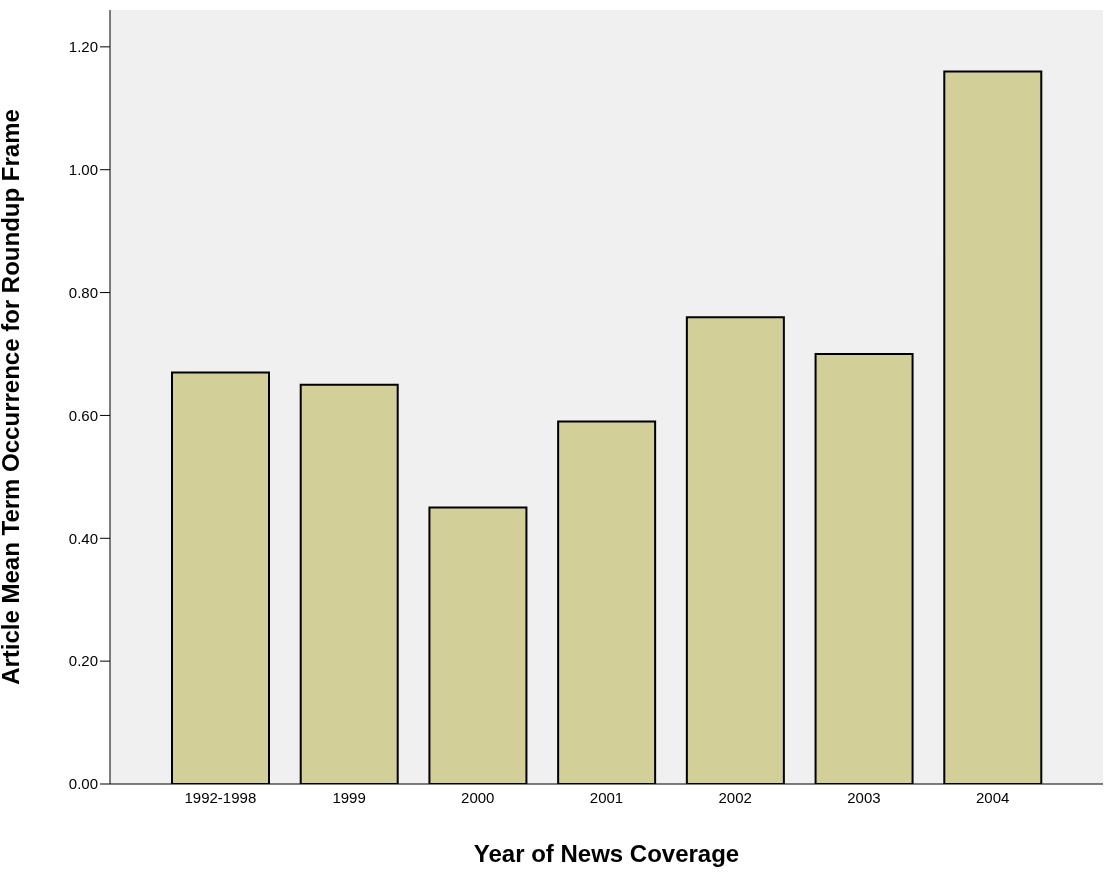 The width and height of the screenshot is (1104, 884). Describe the element at coordinates (83, 170) in the screenshot. I see `y-tick-label: 1.00` at that location.